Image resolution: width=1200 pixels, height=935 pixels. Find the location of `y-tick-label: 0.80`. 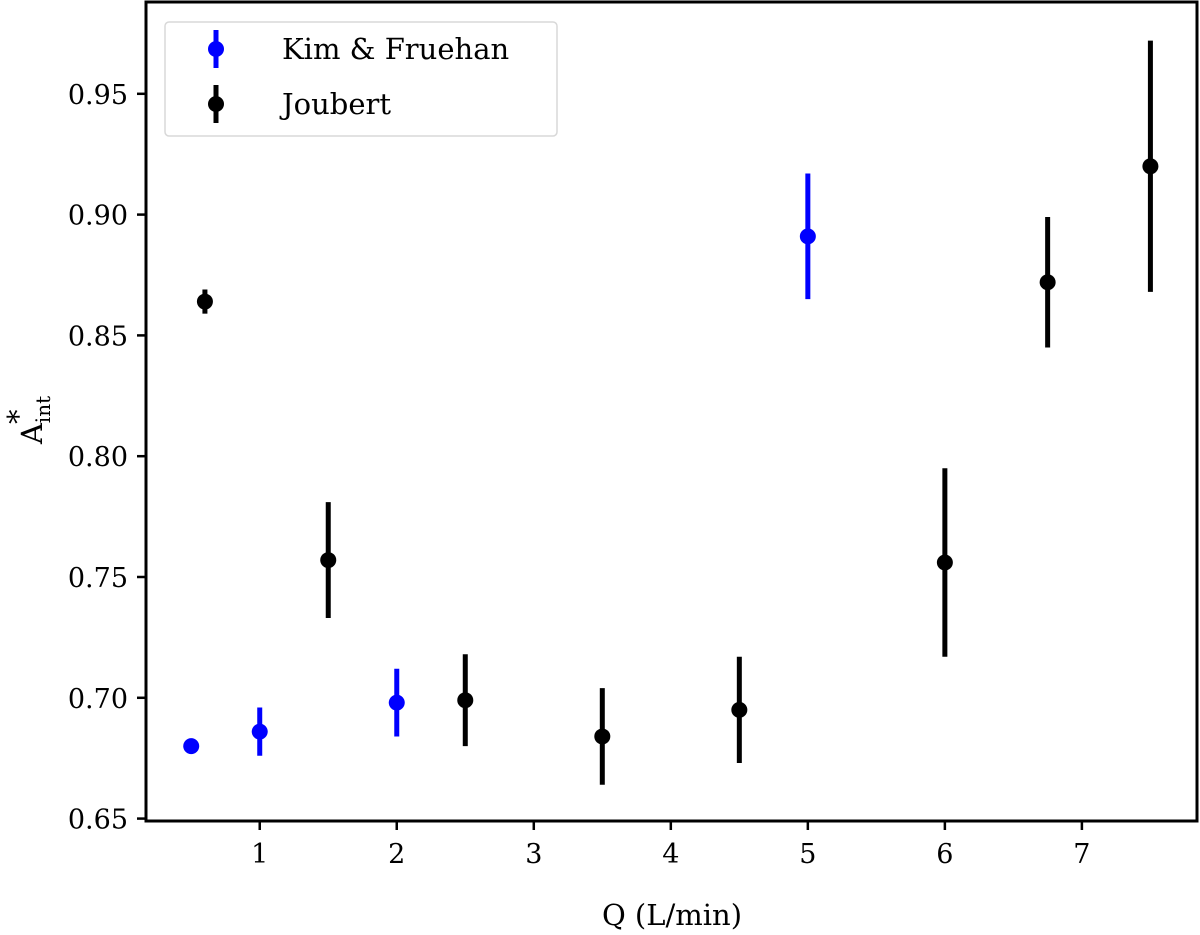

y-tick-label: 0.80 is located at coordinates (98, 457).